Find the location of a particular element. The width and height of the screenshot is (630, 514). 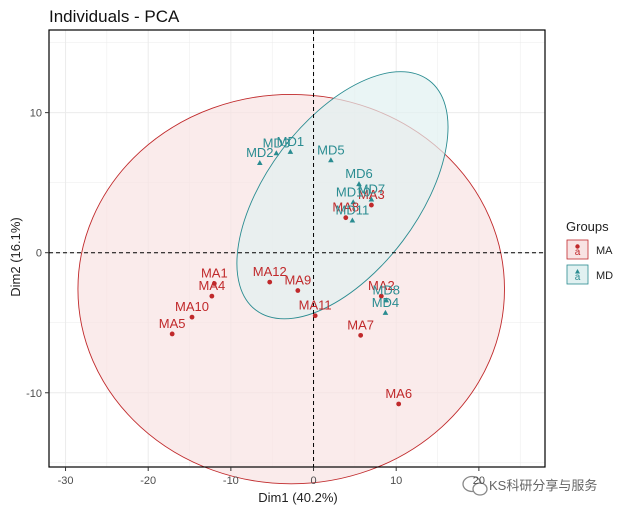

x-tick-label: 10 is located at coordinates (396, 481).